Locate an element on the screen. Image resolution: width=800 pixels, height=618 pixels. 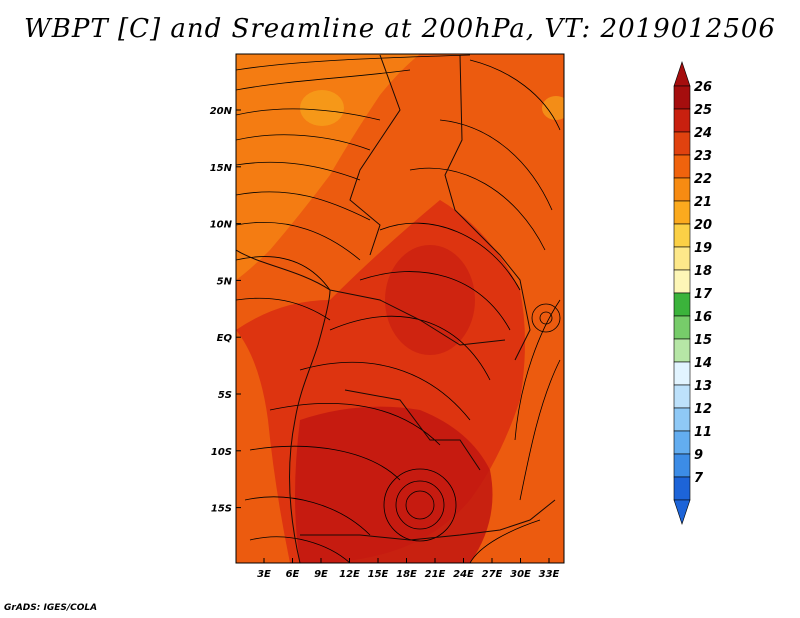
colorbar-label: 11 is located at coordinates (703, 432).